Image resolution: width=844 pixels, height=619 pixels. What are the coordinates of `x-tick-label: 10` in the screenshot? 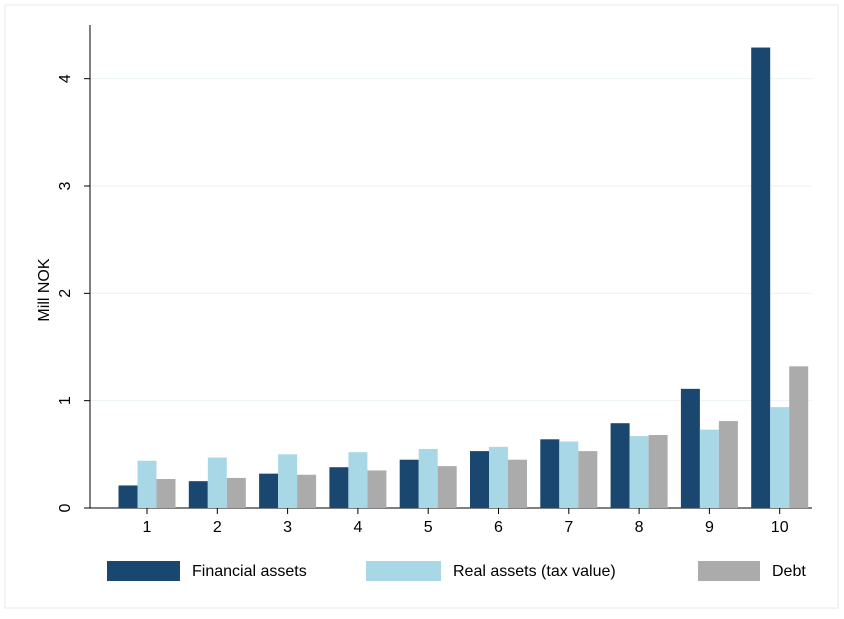 It's located at (780, 527).